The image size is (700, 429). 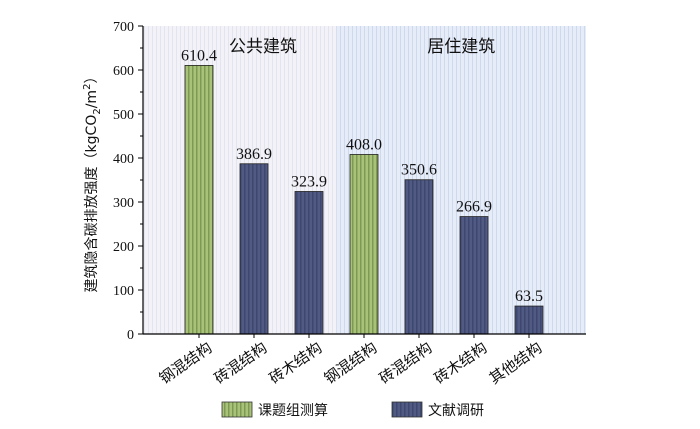 I want to click on y-tick-label: 700, so click(x=123, y=27).